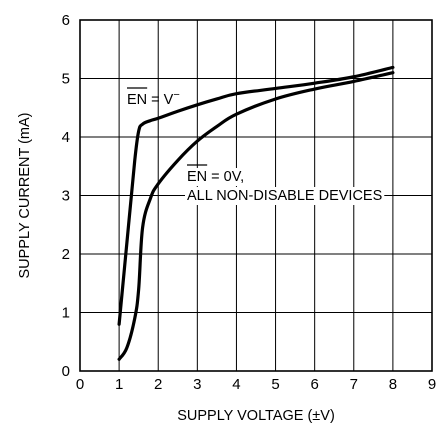  What do you see at coordinates (158, 384) in the screenshot?
I see `x-tick-label-2: 2` at bounding box center [158, 384].